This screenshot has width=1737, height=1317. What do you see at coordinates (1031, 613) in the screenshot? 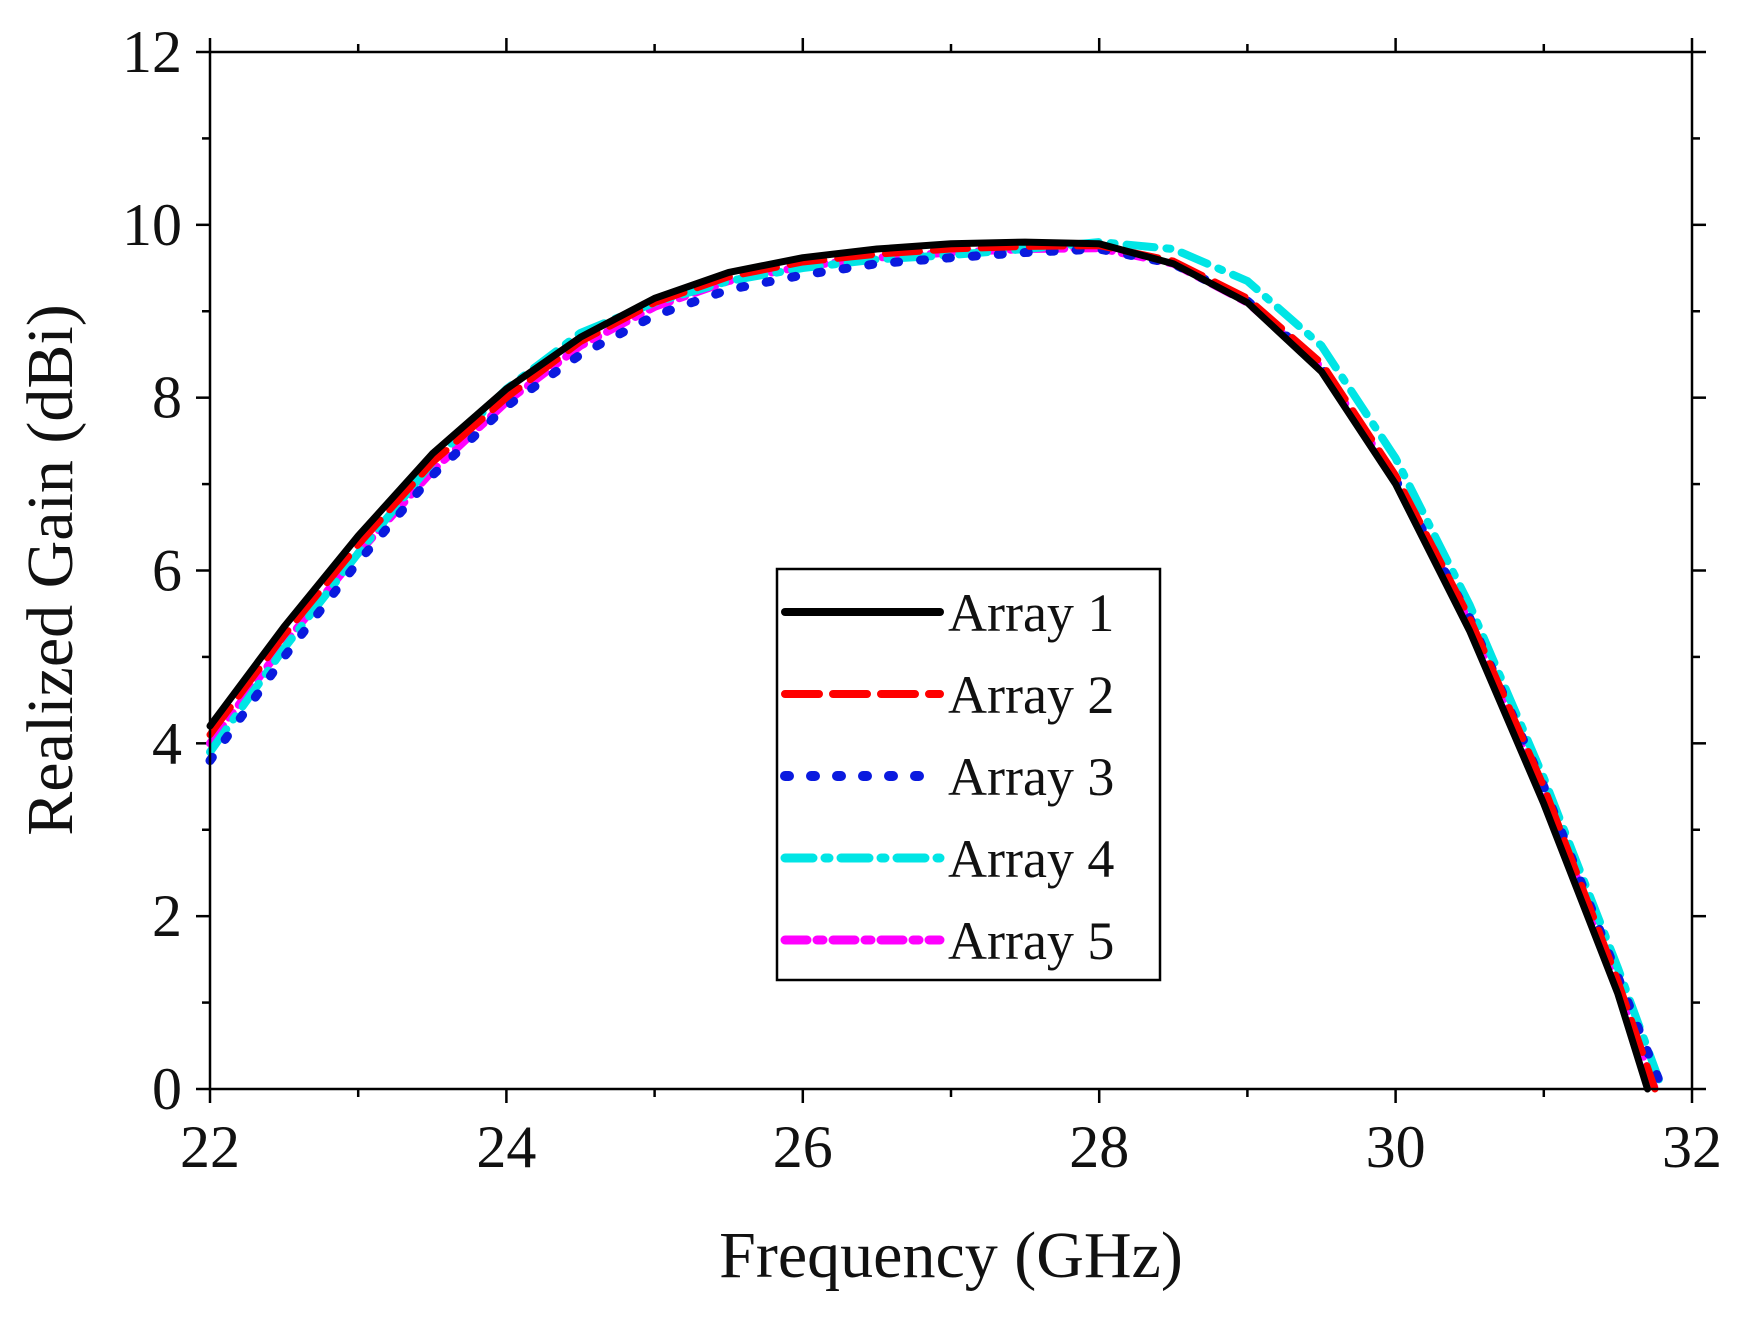
I see `legend-label-1: Array 1` at bounding box center [1031, 613].